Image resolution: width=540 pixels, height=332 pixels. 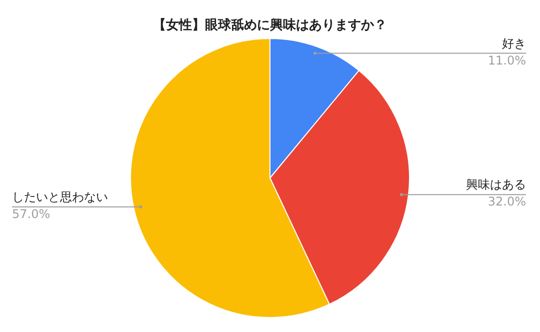 I want to click on slice-label: 興味はある, so click(x=496, y=185).